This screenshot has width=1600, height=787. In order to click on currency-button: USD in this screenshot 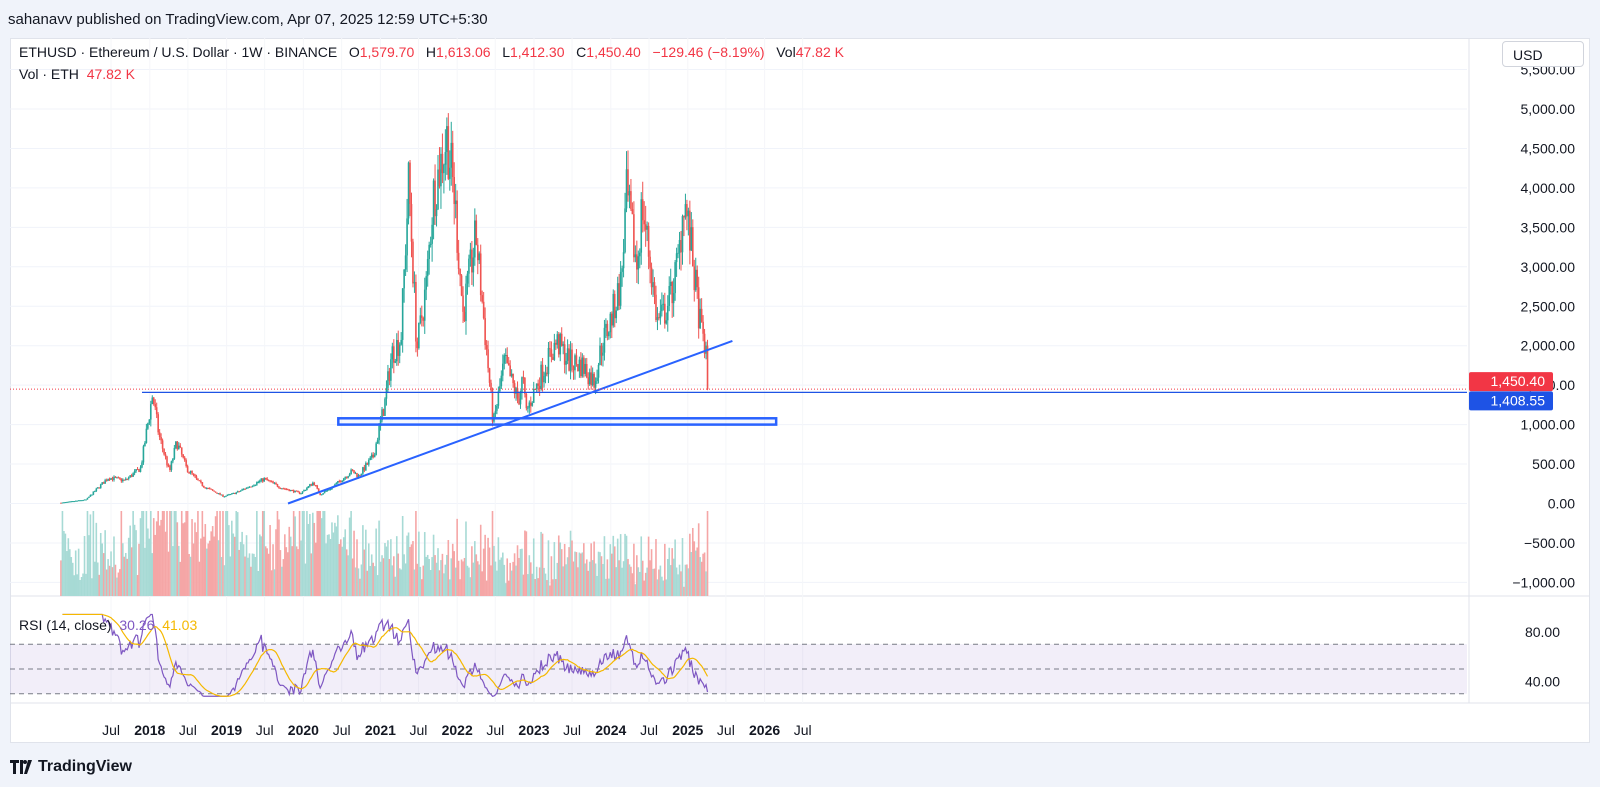, I will do `click(1543, 54)`.